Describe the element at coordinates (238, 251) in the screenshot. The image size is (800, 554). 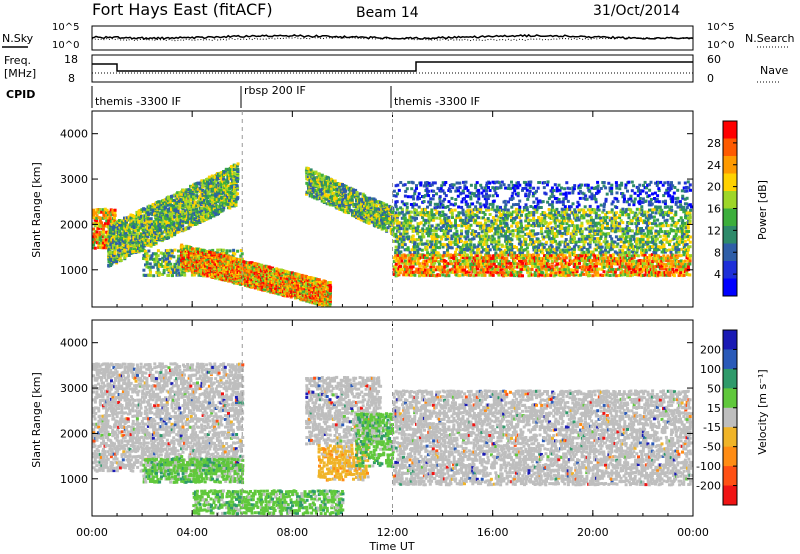
I see `power-cell-2066` at that location.